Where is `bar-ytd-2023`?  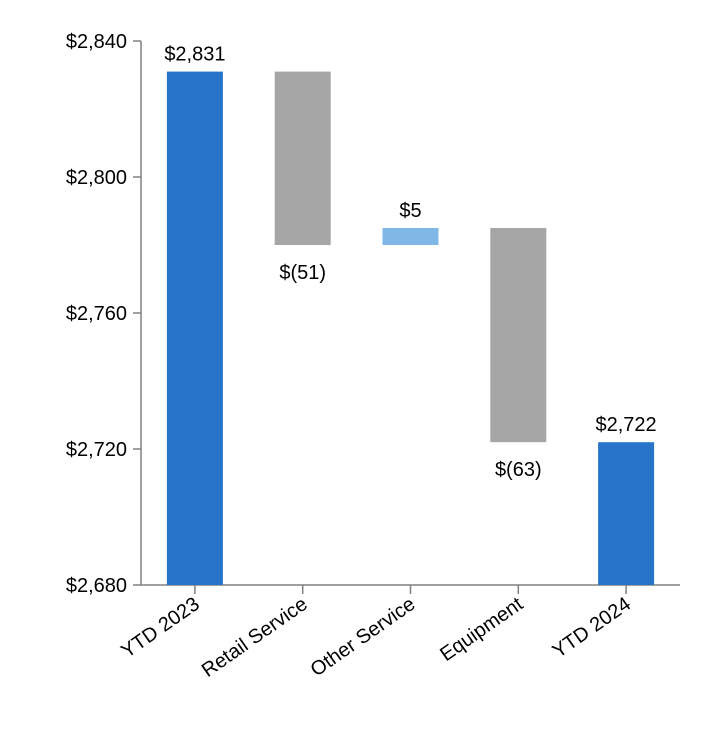 bar-ytd-2023 is located at coordinates (194, 328).